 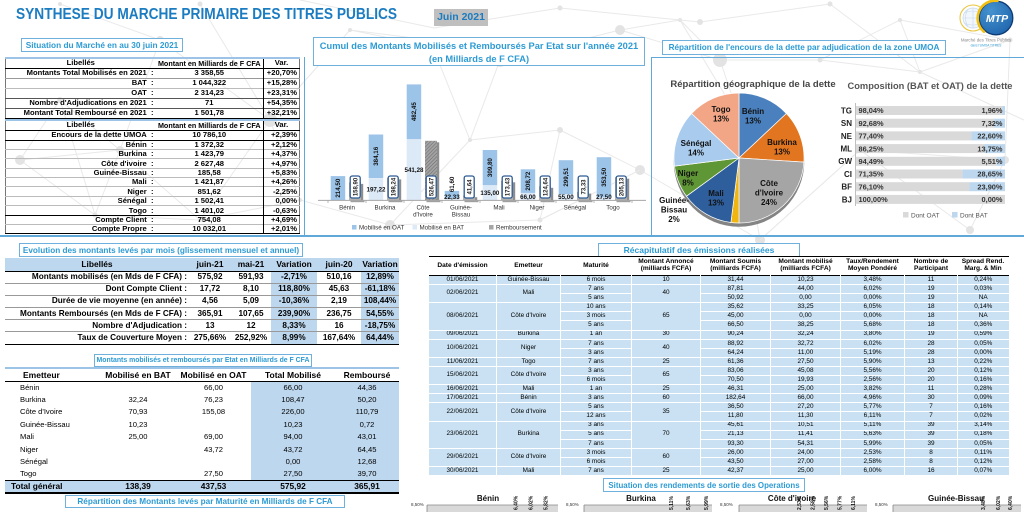 What do you see at coordinates (846, 149) in the screenshot?
I see `svg-text: ML` at bounding box center [846, 149].